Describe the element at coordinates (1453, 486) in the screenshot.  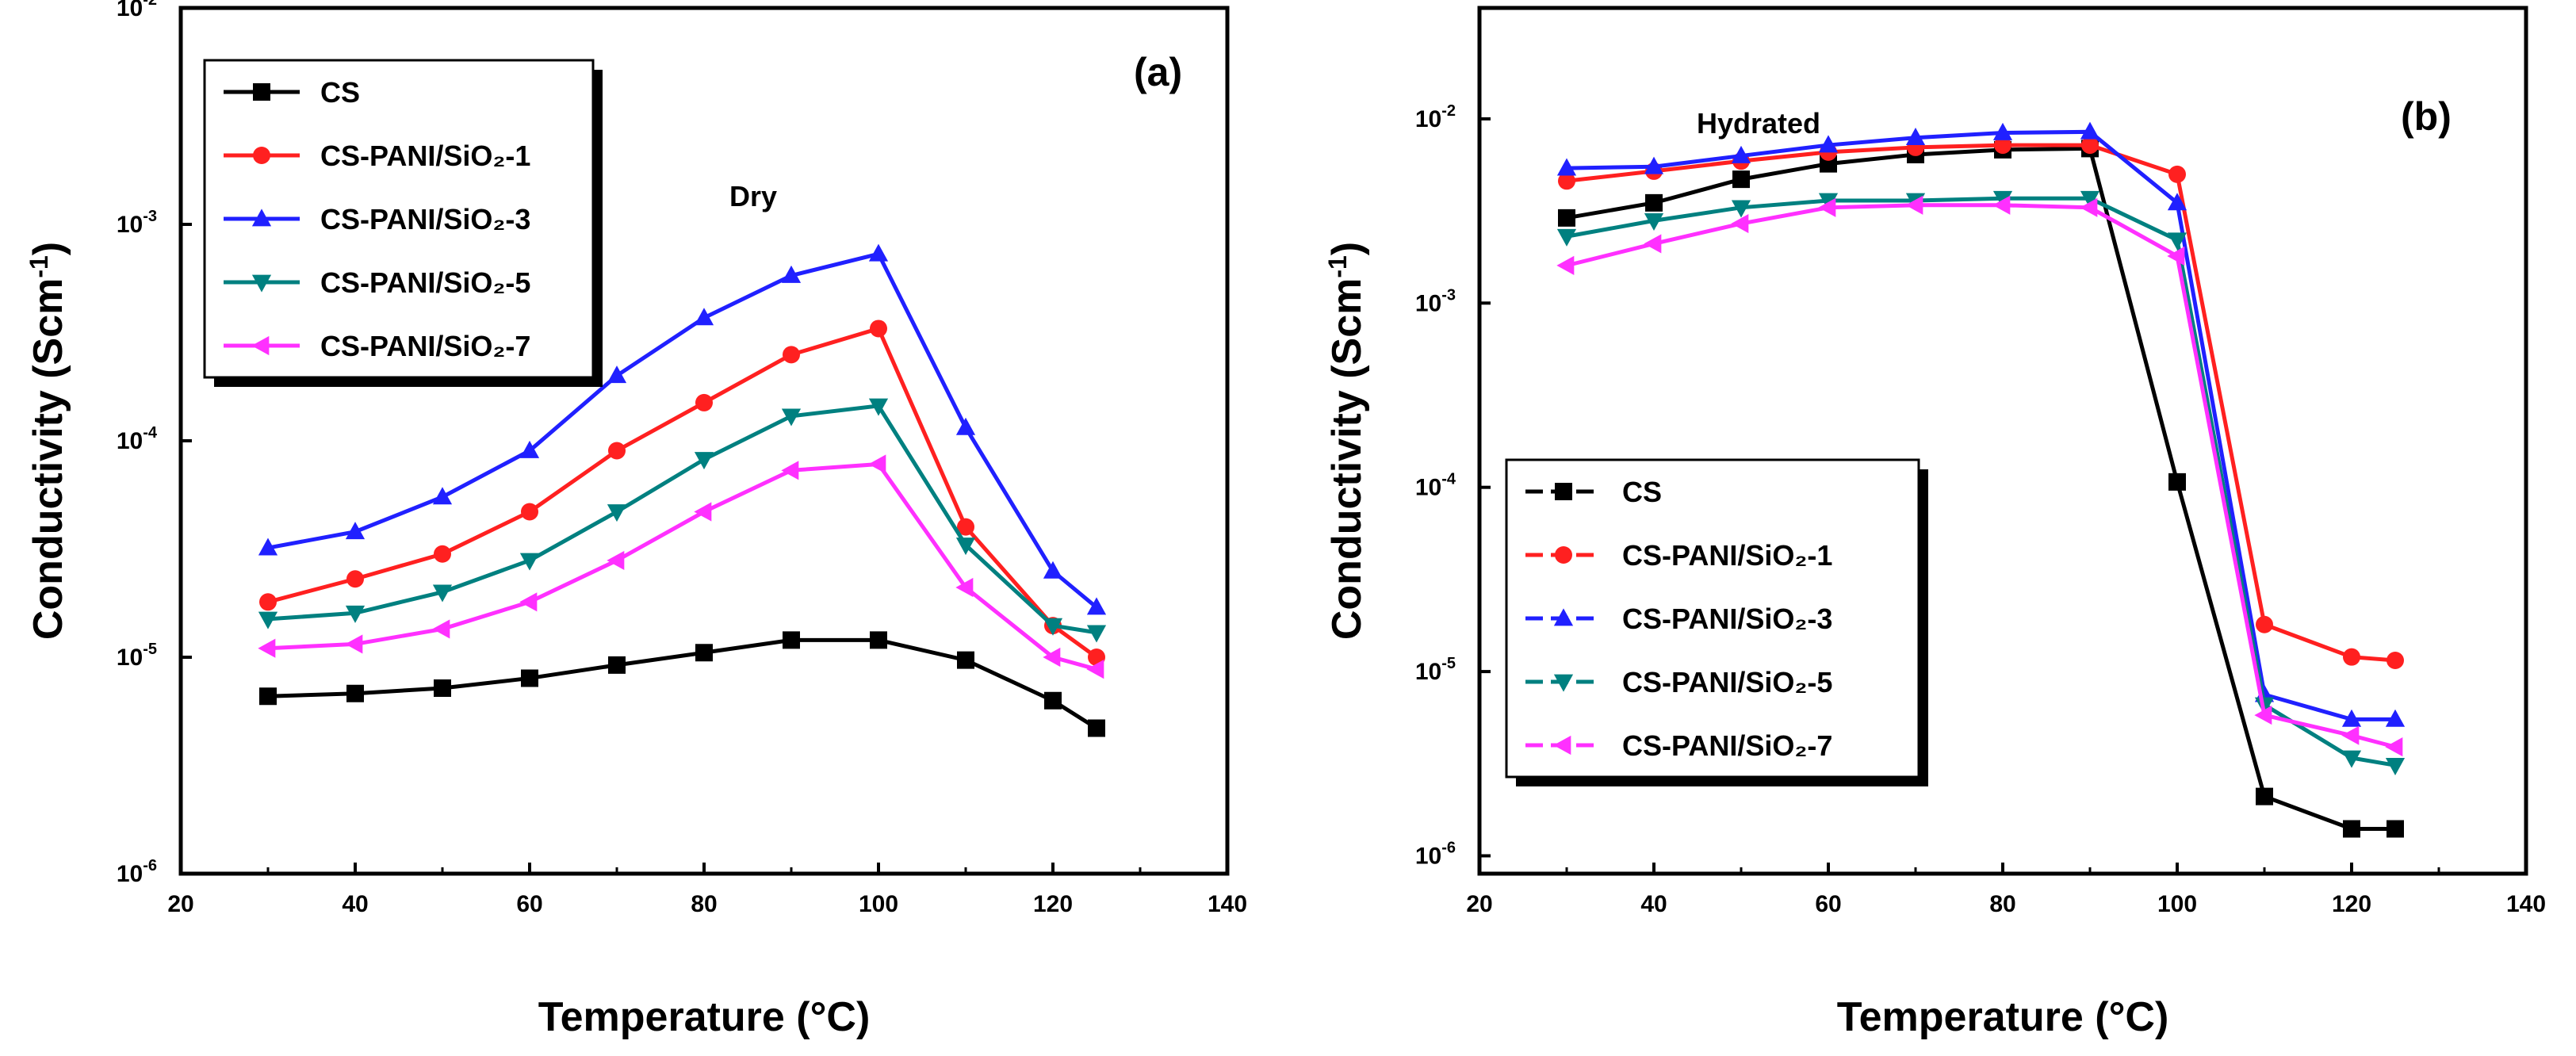
I see `panel-b-y-ticks: 10⁻⁶ 10⁻⁵ 10⁻⁴ 10⁻³ 10⁻²` at that location.